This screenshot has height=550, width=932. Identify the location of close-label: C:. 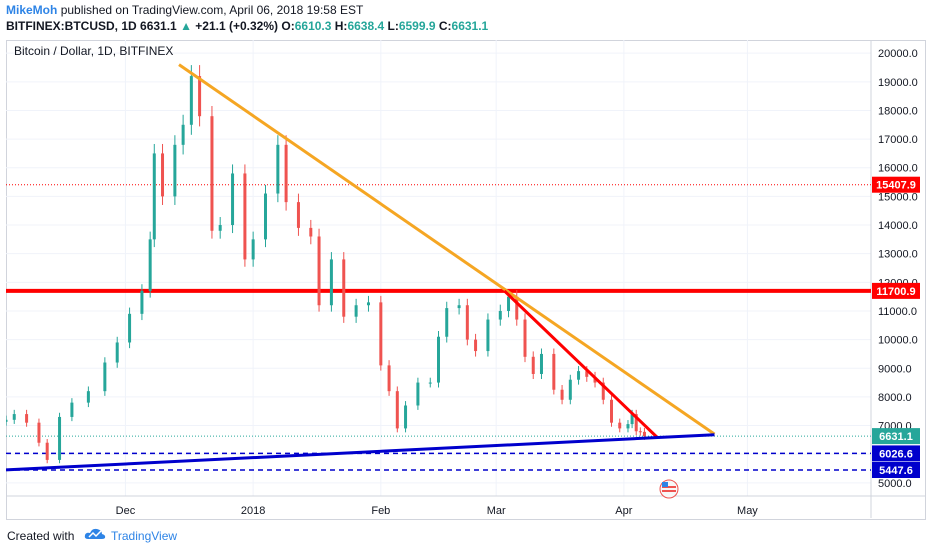
(445, 26).